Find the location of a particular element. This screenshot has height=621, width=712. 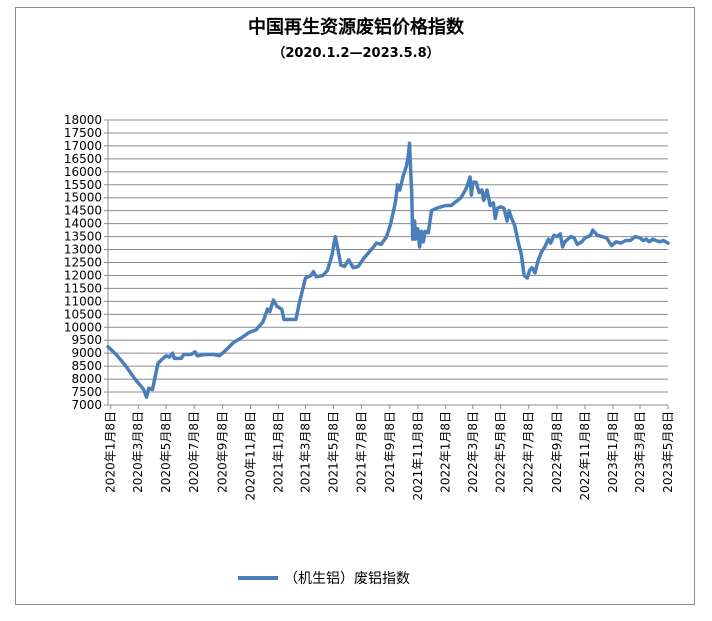

y-tick-label: 15000 is located at coordinates (83, 198).